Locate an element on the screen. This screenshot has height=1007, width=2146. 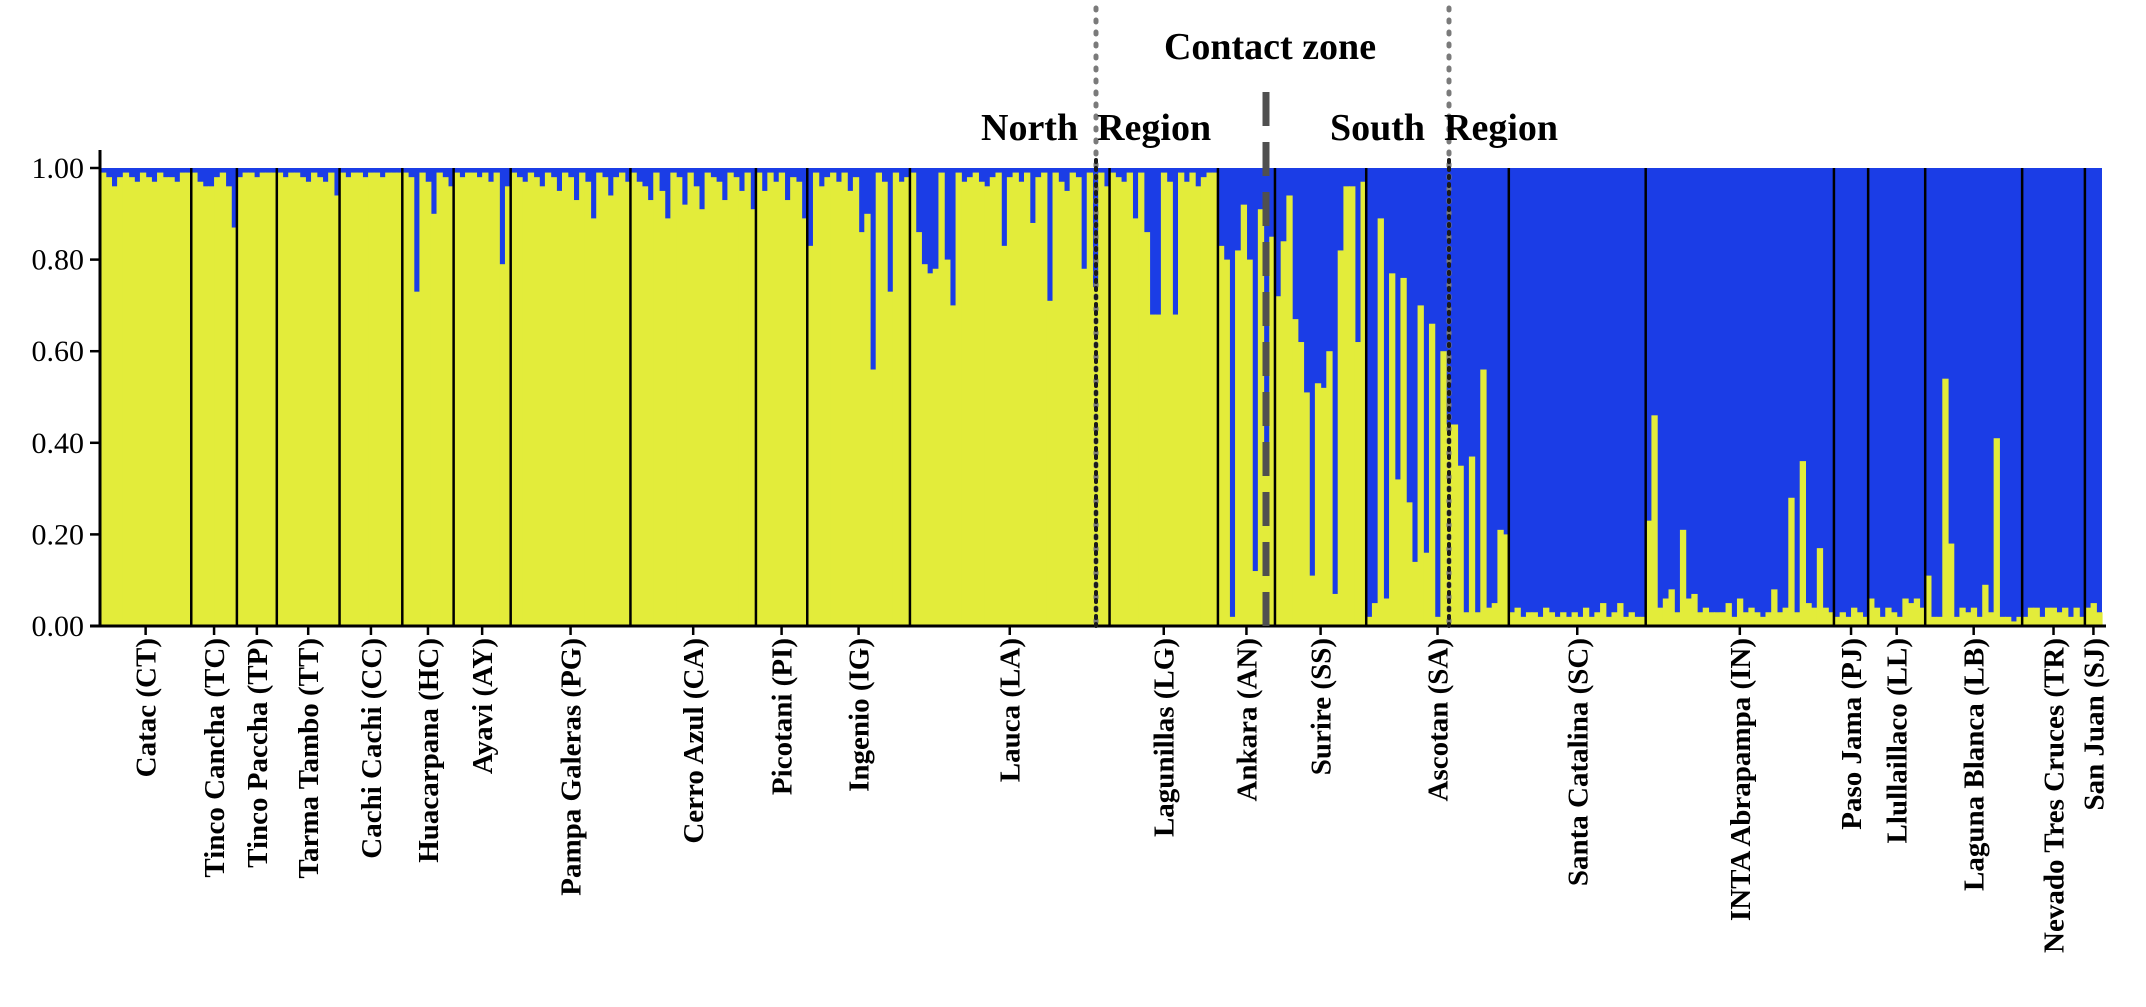
population-label: Cerro Azul (CA) is located at coordinates (694, 741).